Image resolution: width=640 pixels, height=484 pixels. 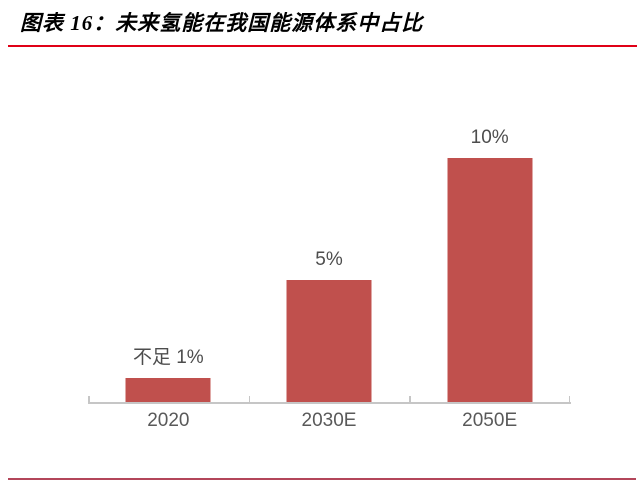 I want to click on bar-2030E, so click(x=329, y=341).